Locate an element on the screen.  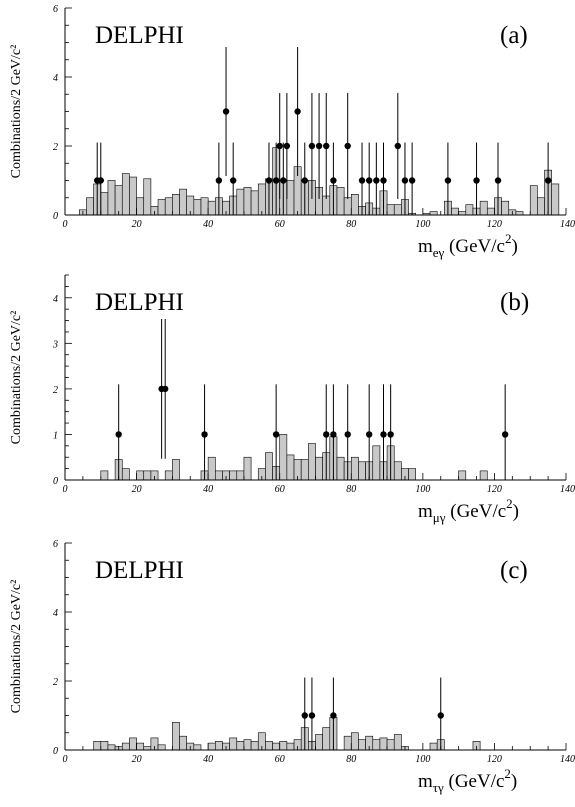
x-tick-label: 140 is located at coordinates (567, 759).